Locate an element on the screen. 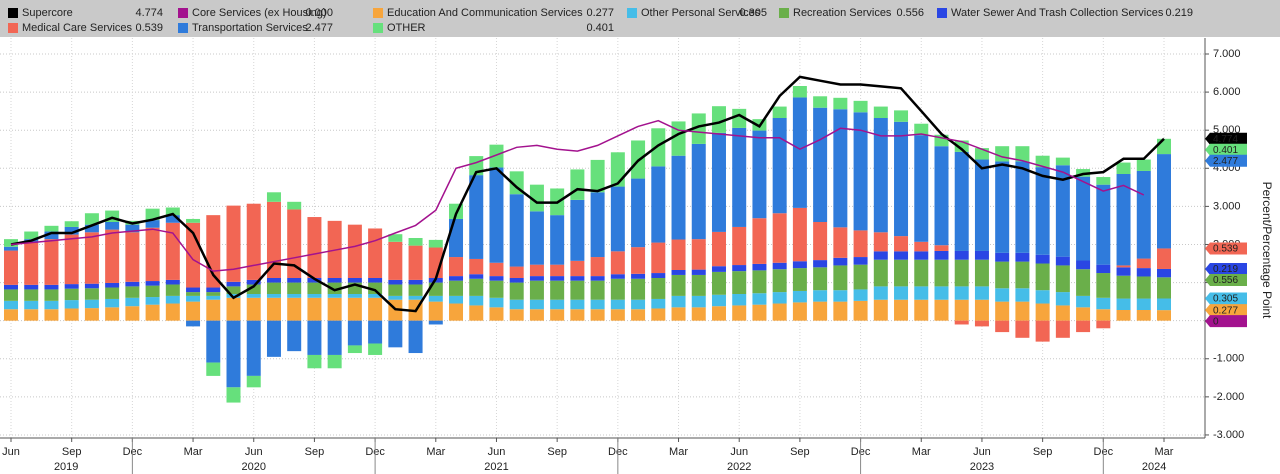 This screenshot has width=1280, height=474. legend-value: 0.219 is located at coordinates (1179, 13).